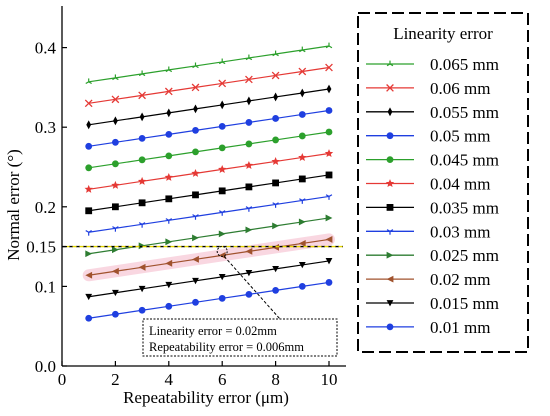  What do you see at coordinates (464, 64) in the screenshot?
I see `legend-label-0: 0.065 mm` at bounding box center [464, 64].